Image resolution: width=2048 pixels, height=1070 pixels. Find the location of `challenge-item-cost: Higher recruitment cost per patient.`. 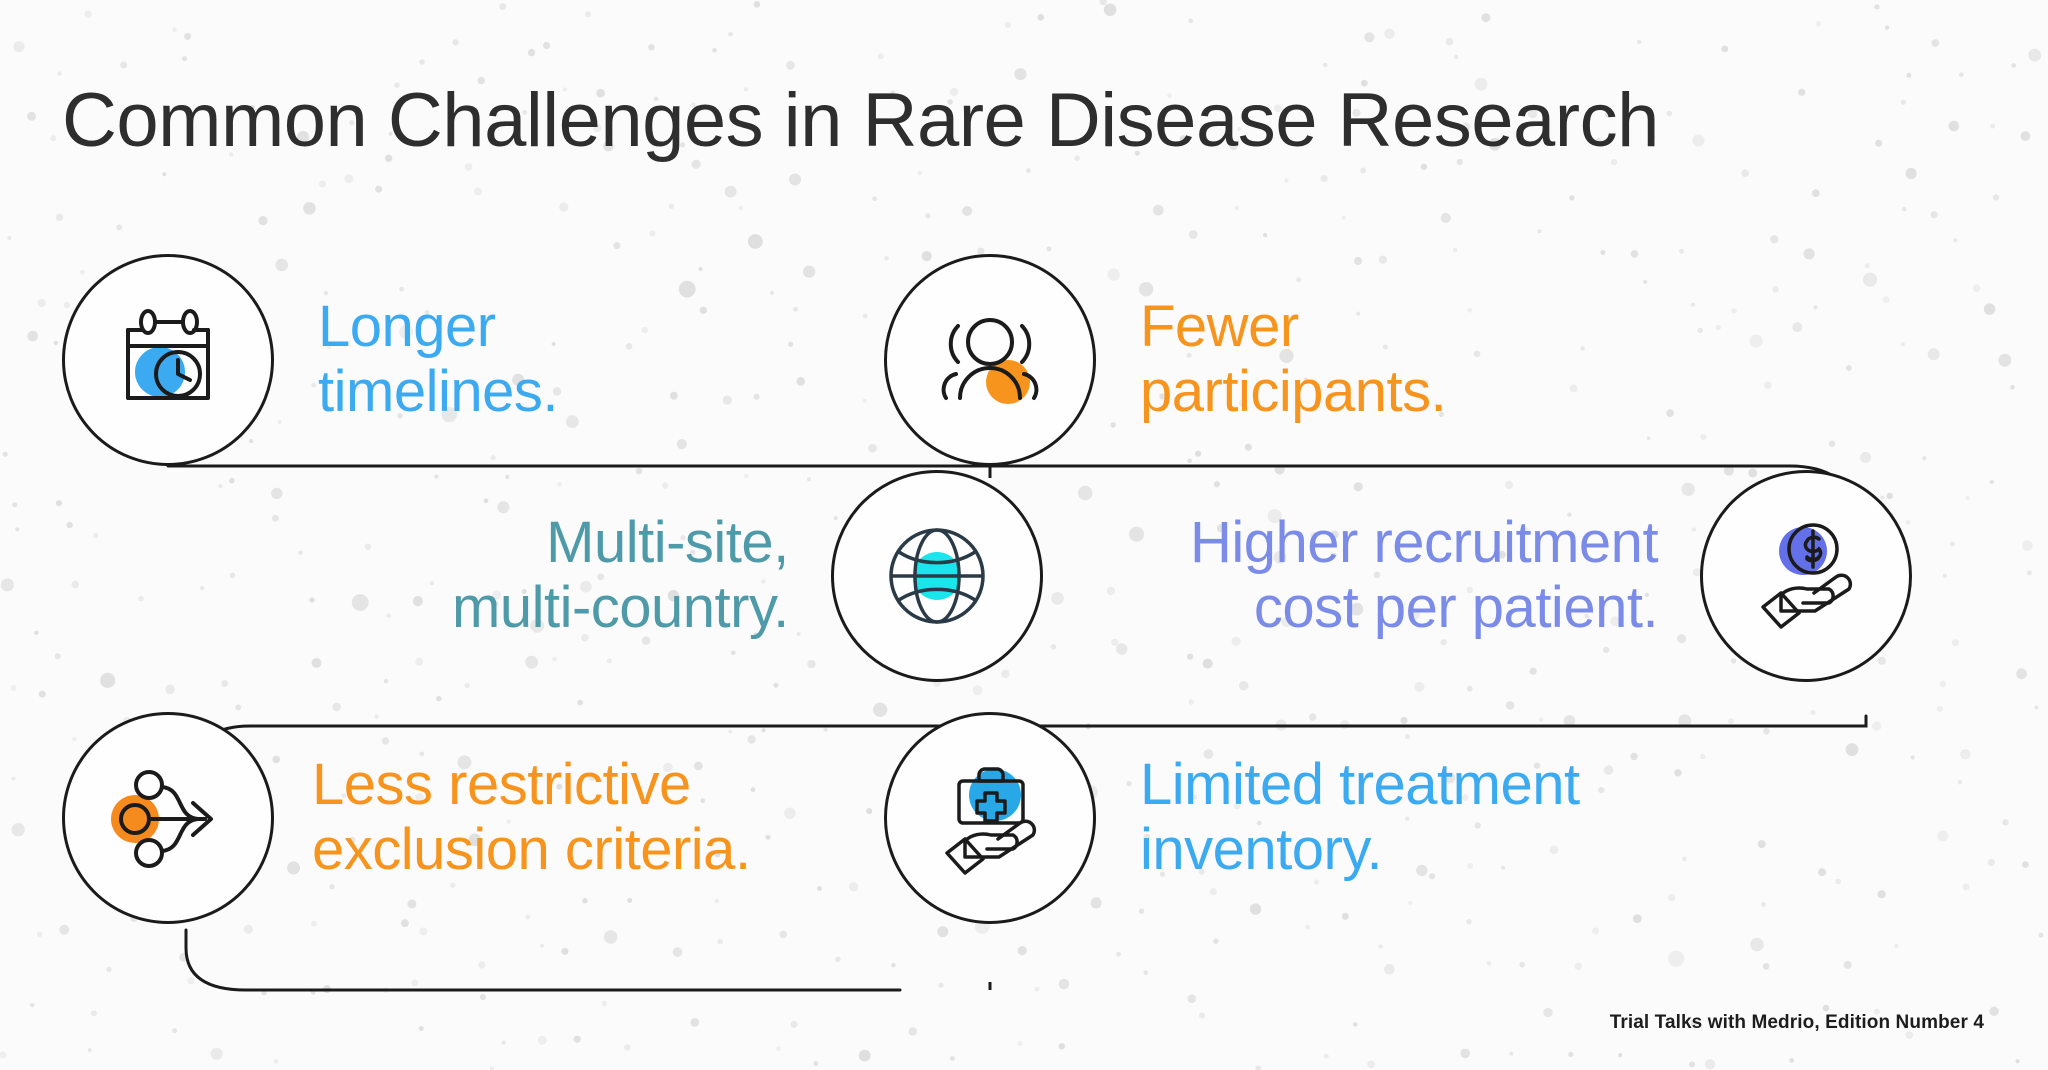

challenge-item-cost: Higher recruitment cost per patient. is located at coordinates (1551, 576).